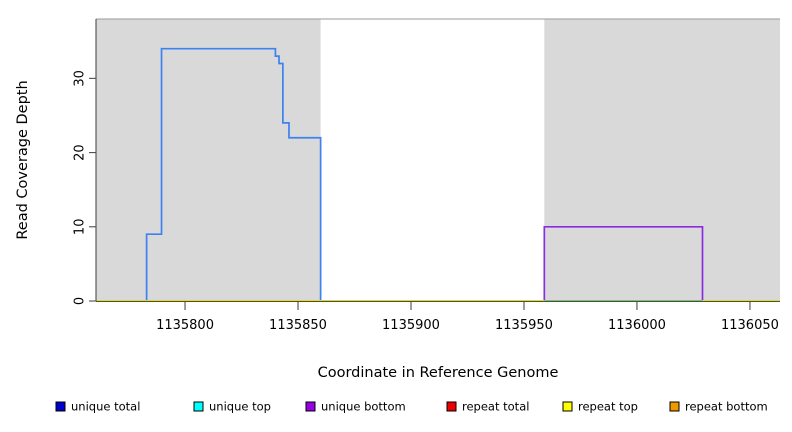  What do you see at coordinates (185, 325) in the screenshot?
I see `x-tick-label-0: 1135800` at bounding box center [185, 325].